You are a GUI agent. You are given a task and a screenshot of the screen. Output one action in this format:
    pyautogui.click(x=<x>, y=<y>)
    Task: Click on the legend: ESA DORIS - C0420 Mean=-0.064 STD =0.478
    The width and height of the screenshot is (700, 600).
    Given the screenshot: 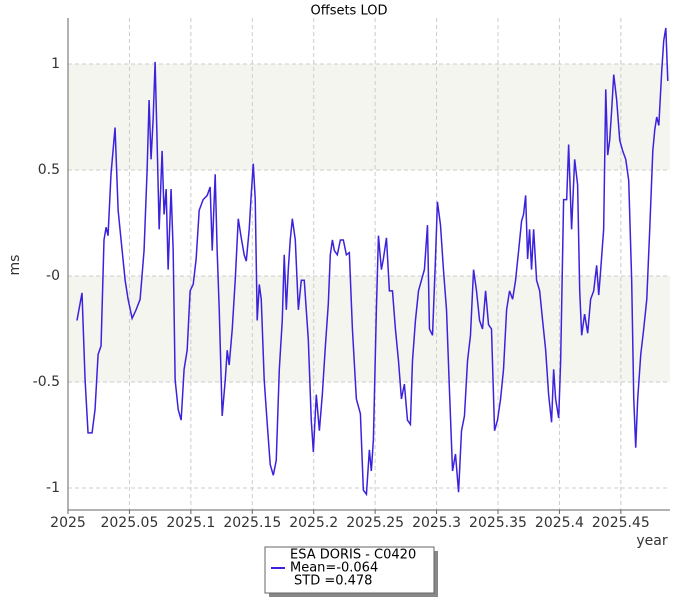 What is the action you would take?
    pyautogui.click(x=351, y=571)
    